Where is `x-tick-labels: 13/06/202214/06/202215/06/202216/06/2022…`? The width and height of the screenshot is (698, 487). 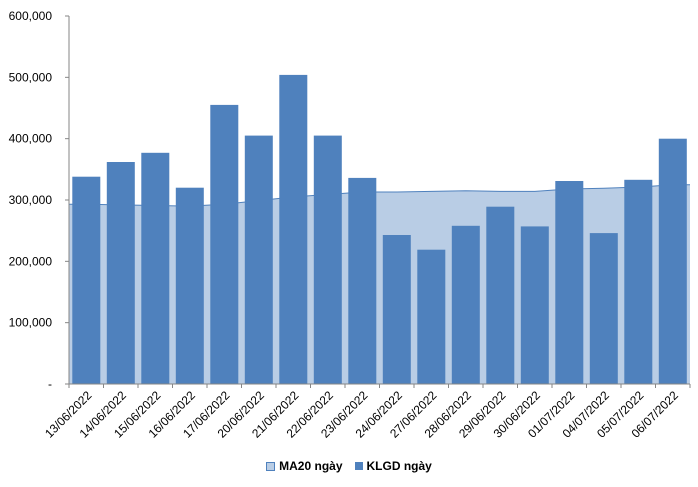 x-tick-labels: 13/06/202214/06/202215/06/202216/06/2022… is located at coordinates (361, 414).